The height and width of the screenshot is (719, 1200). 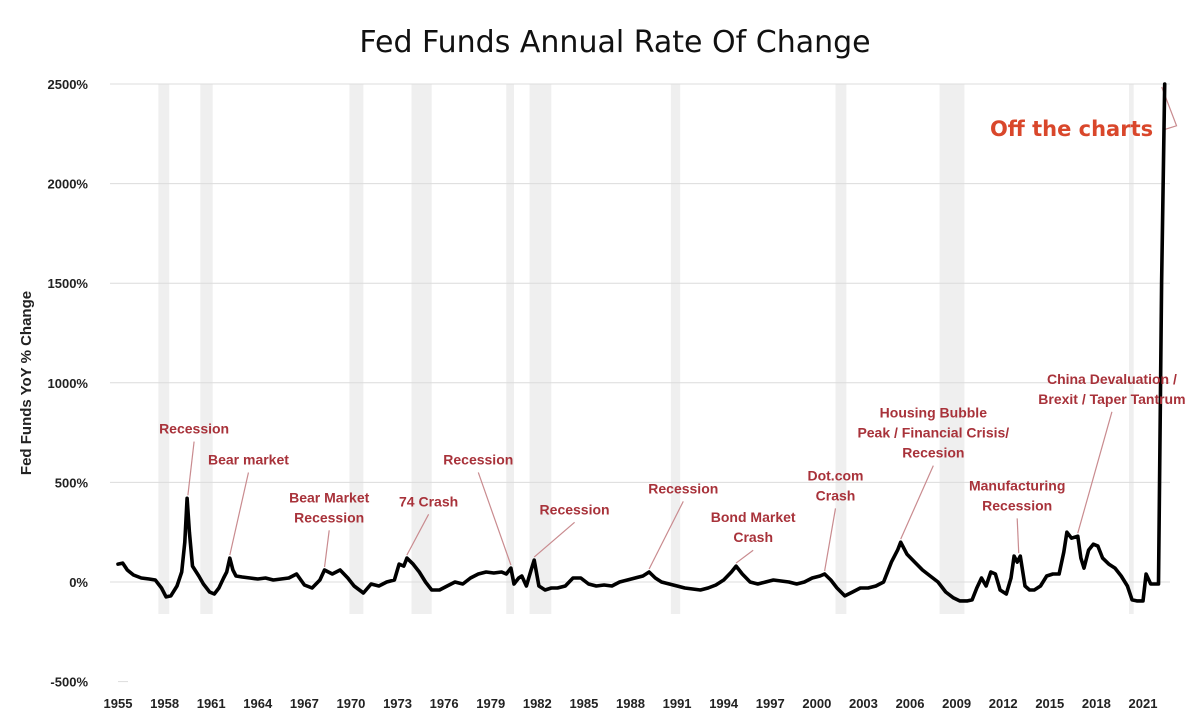 I want to click on annotation-label: Bear market, so click(x=248, y=459).